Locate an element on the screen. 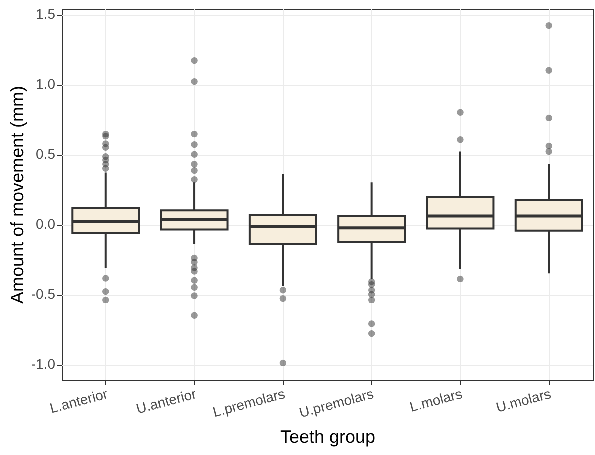 Image resolution: width=595 pixels, height=455 pixels. y-tick-label: -0.5 is located at coordinates (43, 294).